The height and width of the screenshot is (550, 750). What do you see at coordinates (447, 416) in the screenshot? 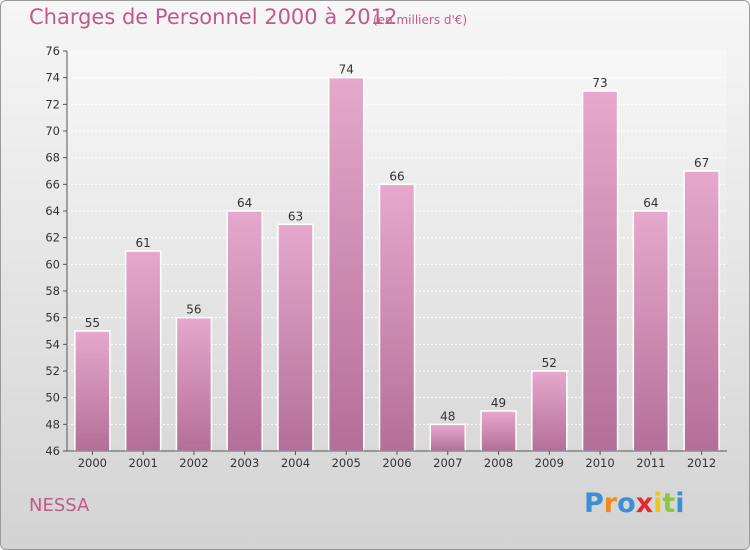
I see `data-label-2007: 48` at bounding box center [447, 416].